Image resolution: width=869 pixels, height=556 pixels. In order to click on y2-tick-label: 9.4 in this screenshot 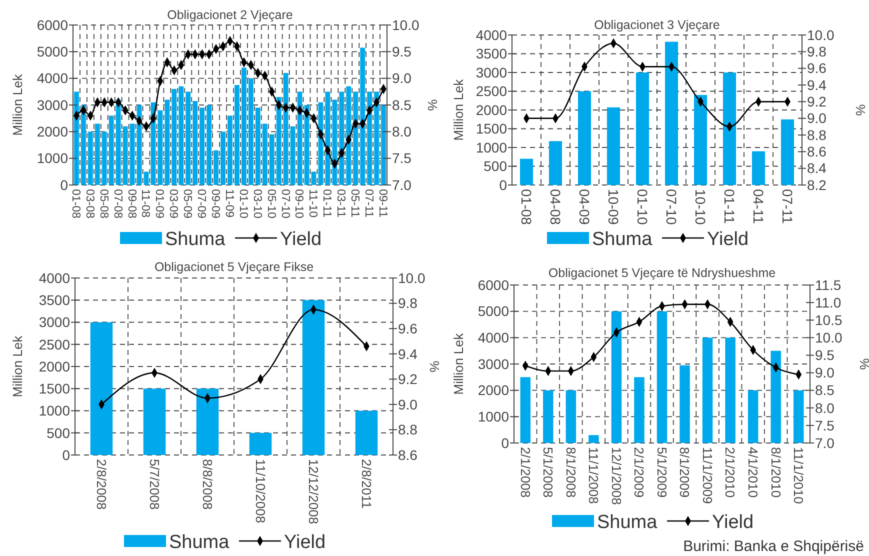, I will do `click(817, 84)`.